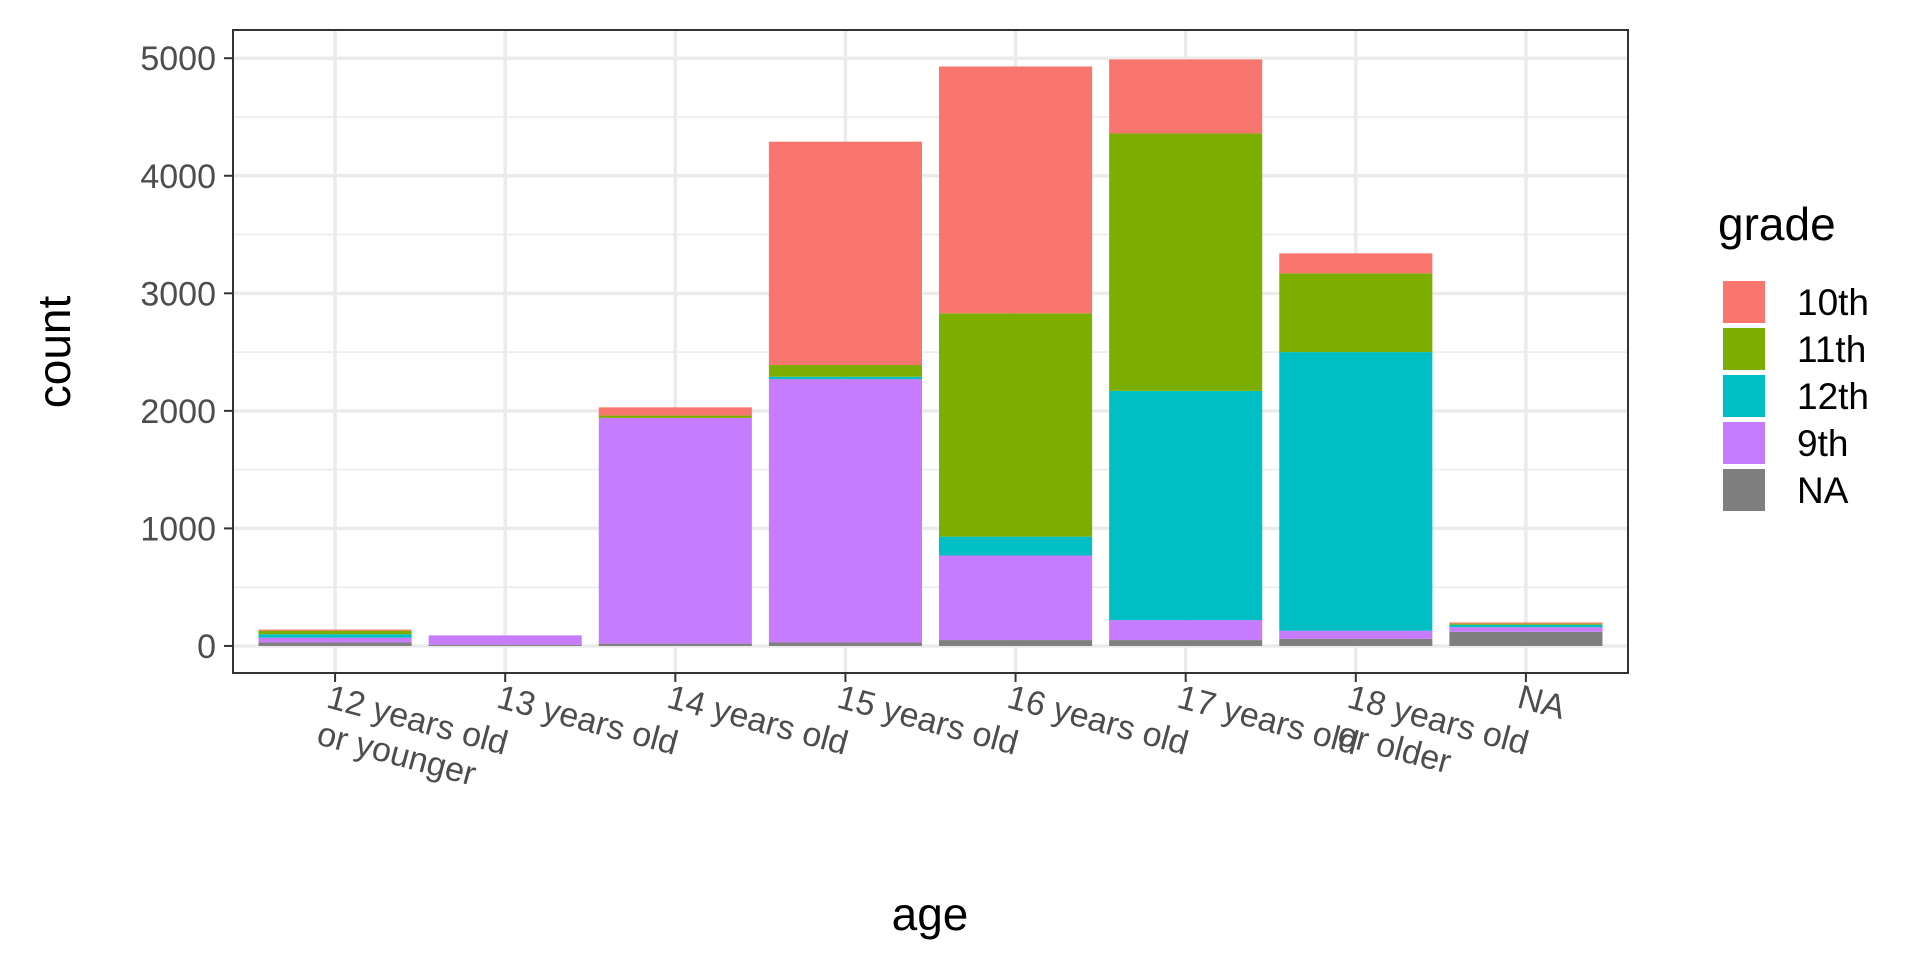 Image resolution: width=1920 pixels, height=960 pixels. I want to click on y-tick-label: 1000, so click(178, 529).